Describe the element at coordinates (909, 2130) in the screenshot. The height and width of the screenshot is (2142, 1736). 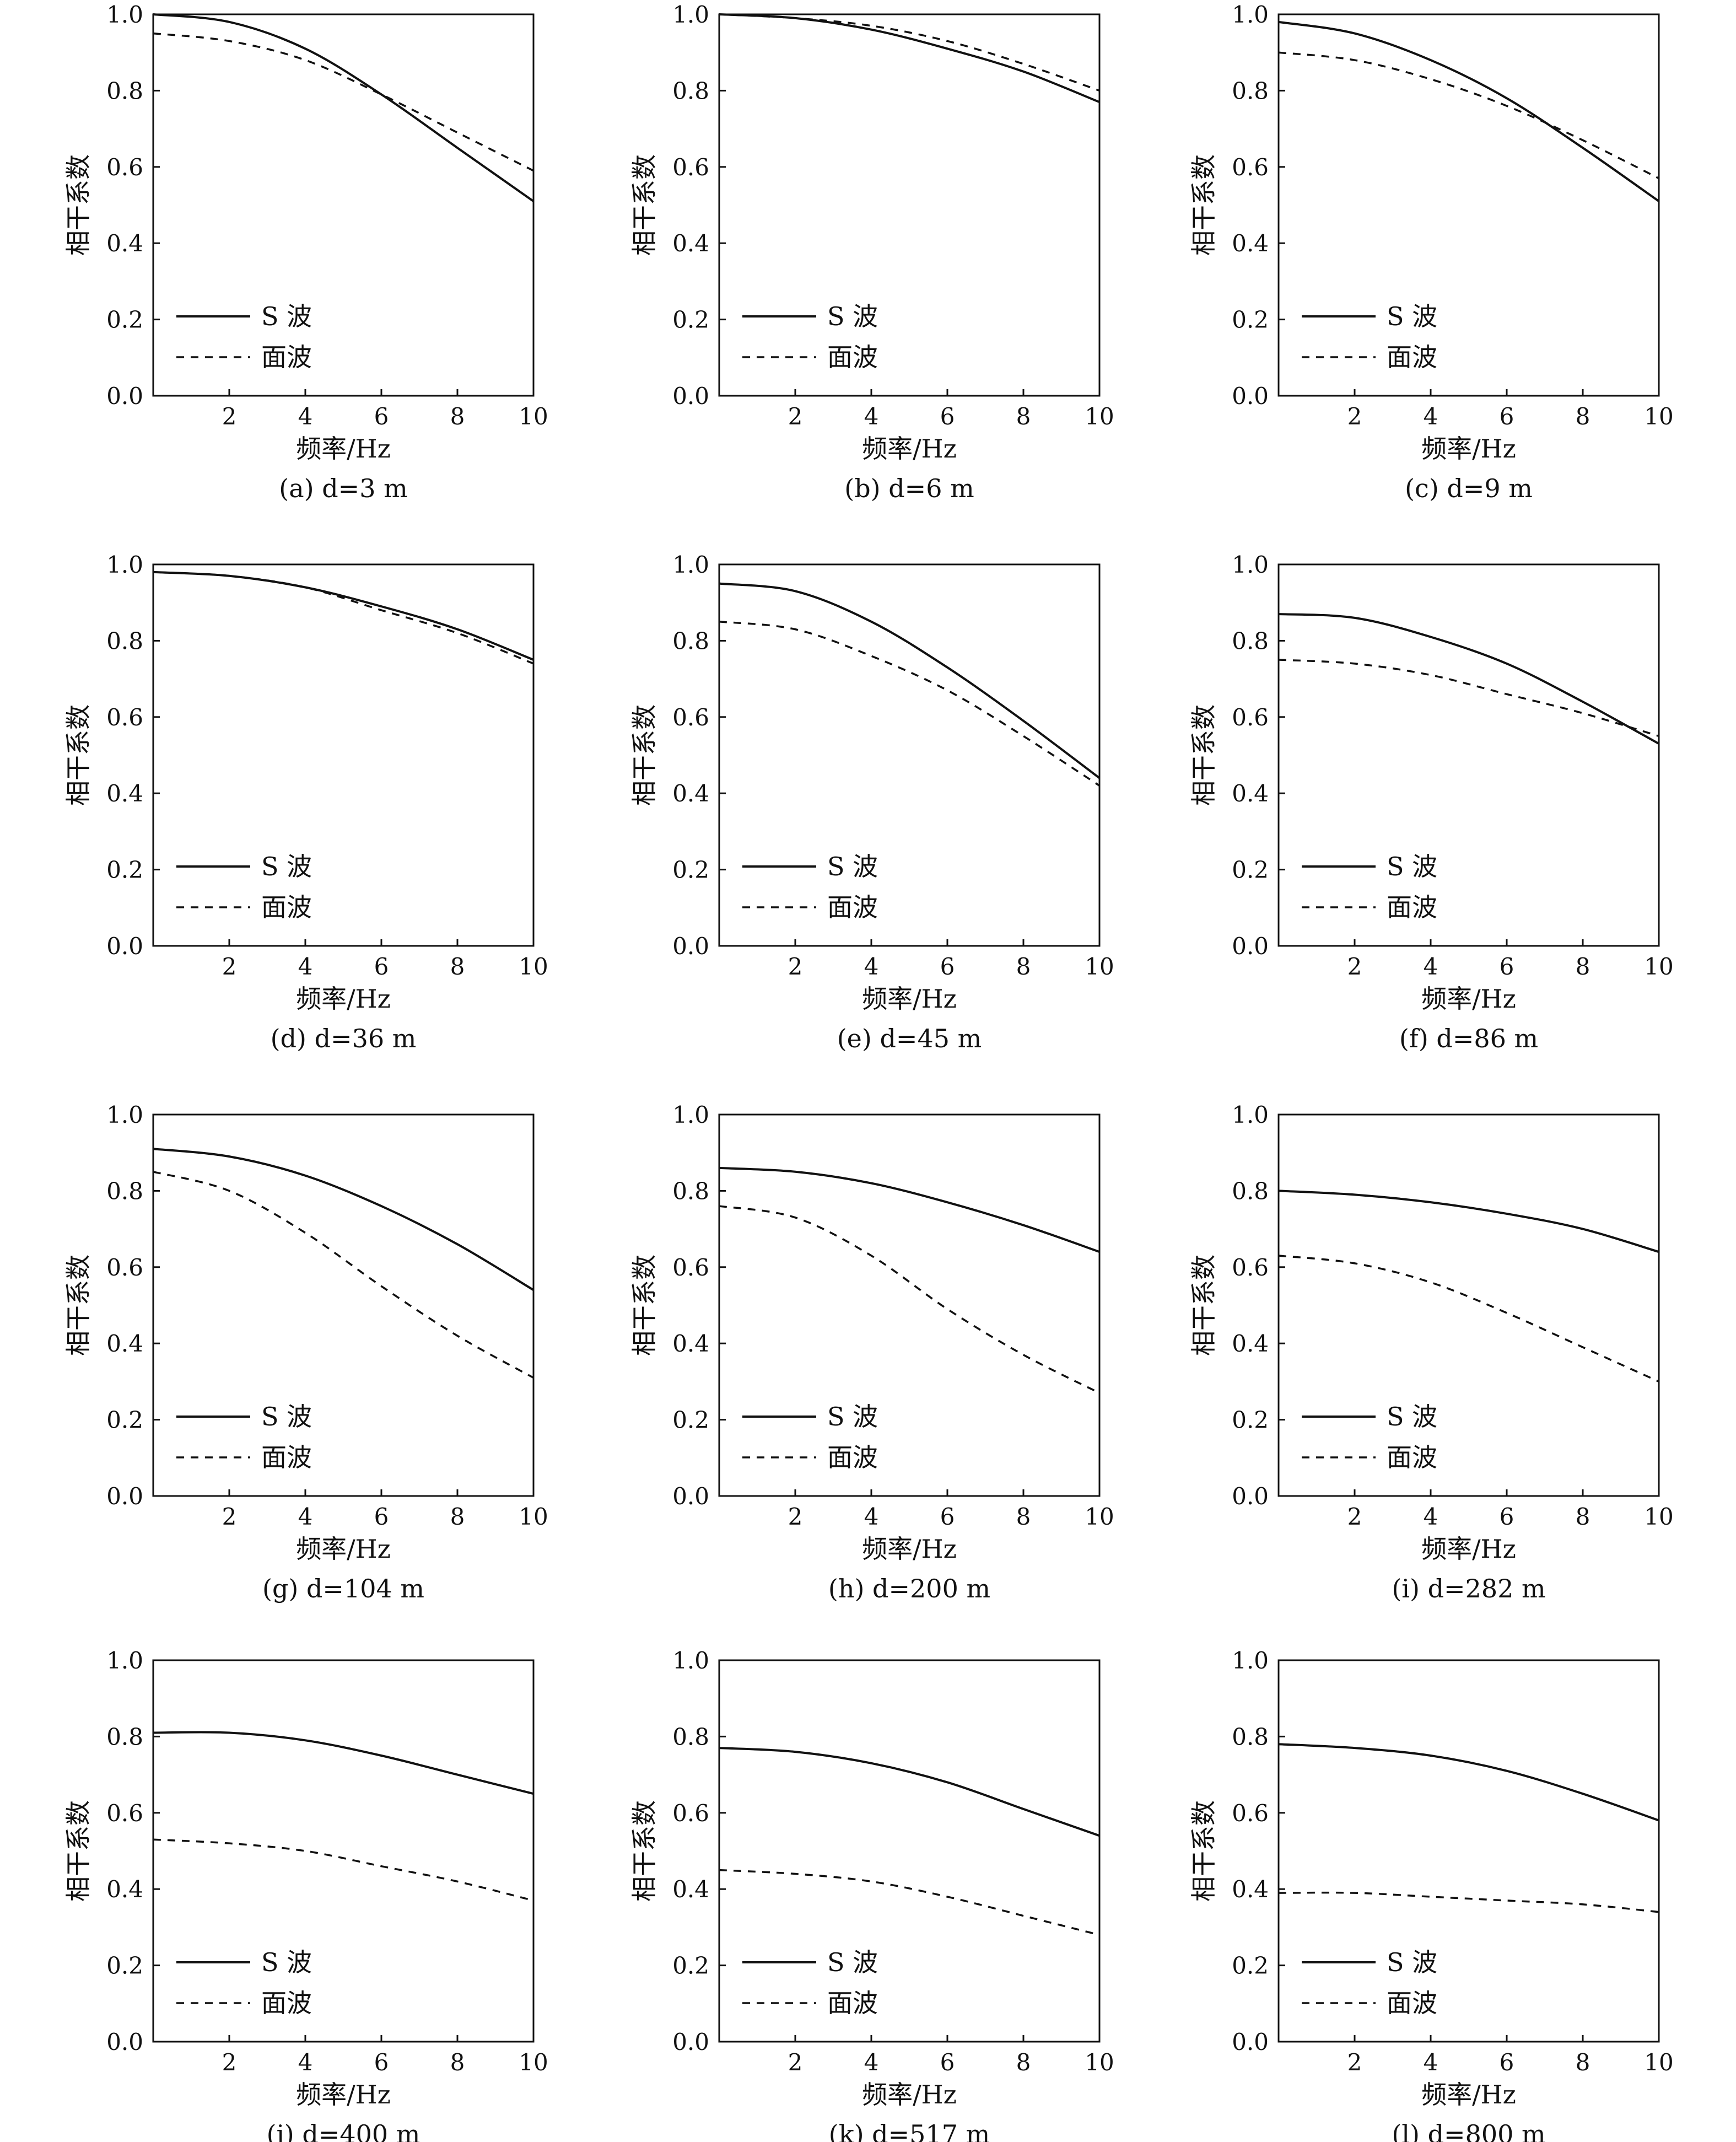
I see `subplot-caption: (k) d=517 m` at that location.